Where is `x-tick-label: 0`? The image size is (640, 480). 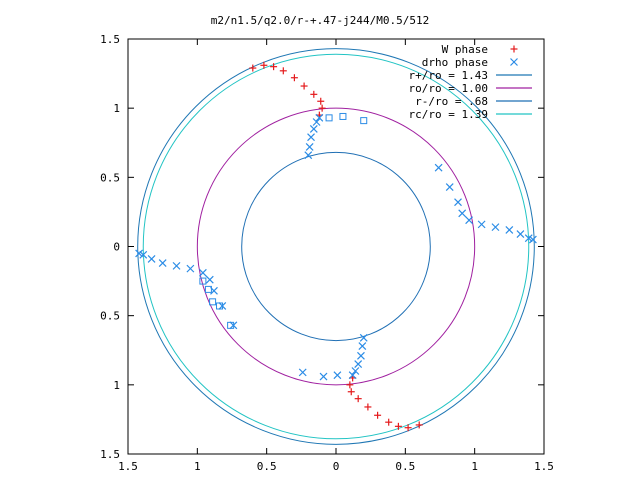 x-tick-label: 0 is located at coordinates (336, 466).